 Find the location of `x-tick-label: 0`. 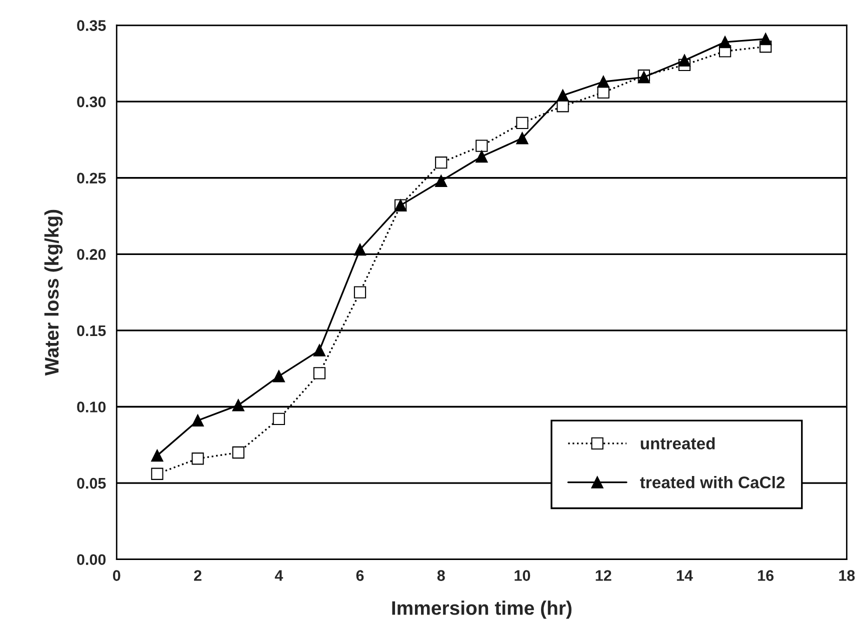

x-tick-label: 0 is located at coordinates (116, 575).